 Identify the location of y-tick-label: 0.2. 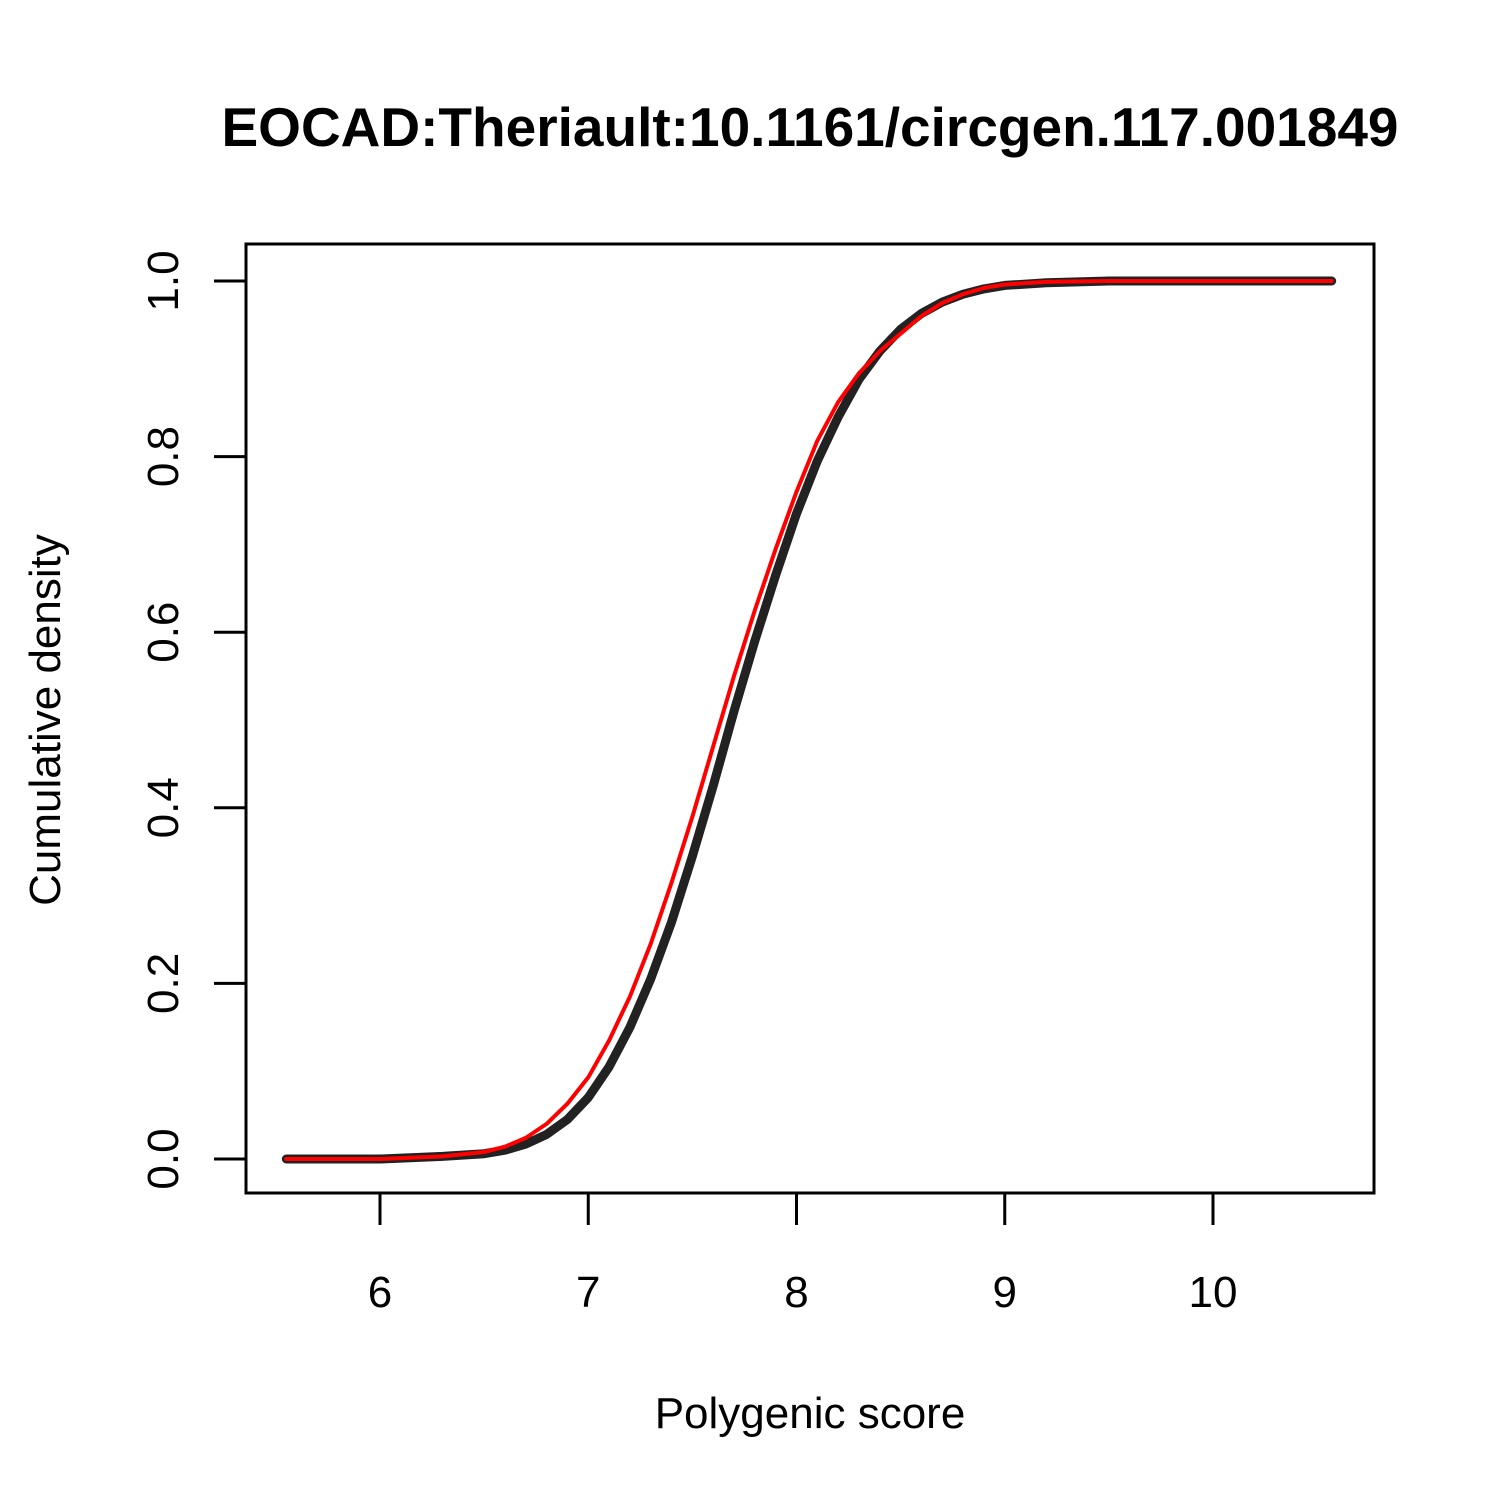
(163, 983).